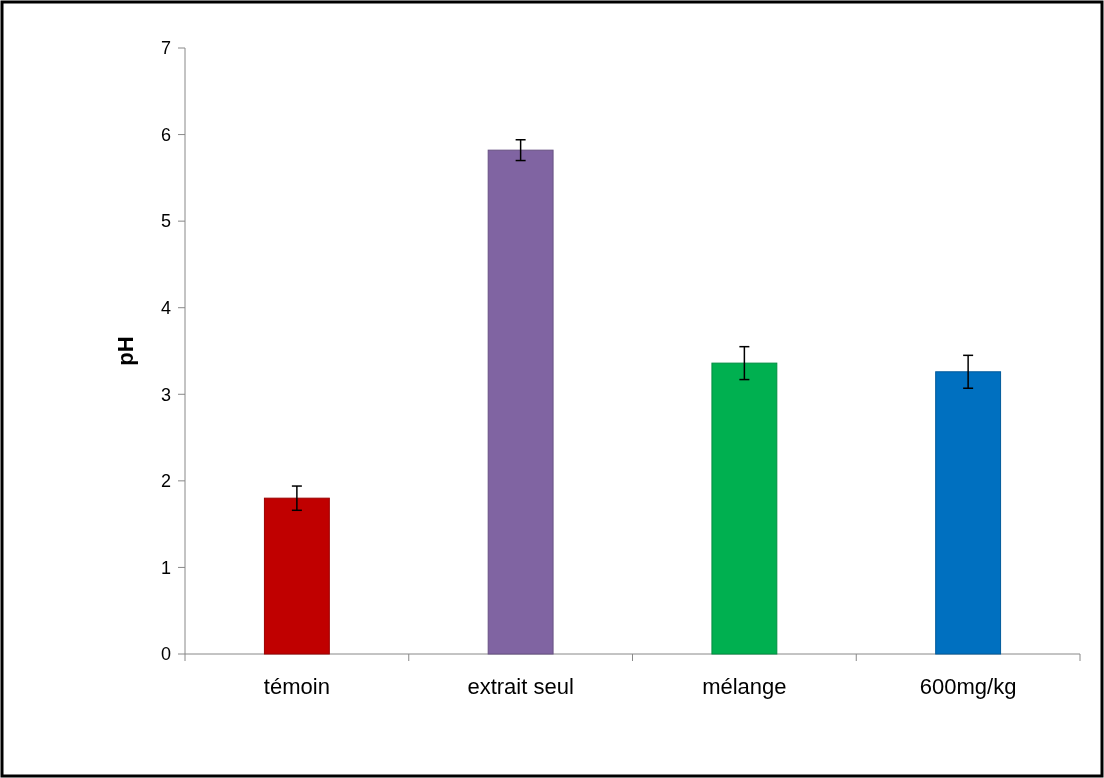 This screenshot has height=778, width=1104. I want to click on y-tick-label: 7, so click(165, 48).